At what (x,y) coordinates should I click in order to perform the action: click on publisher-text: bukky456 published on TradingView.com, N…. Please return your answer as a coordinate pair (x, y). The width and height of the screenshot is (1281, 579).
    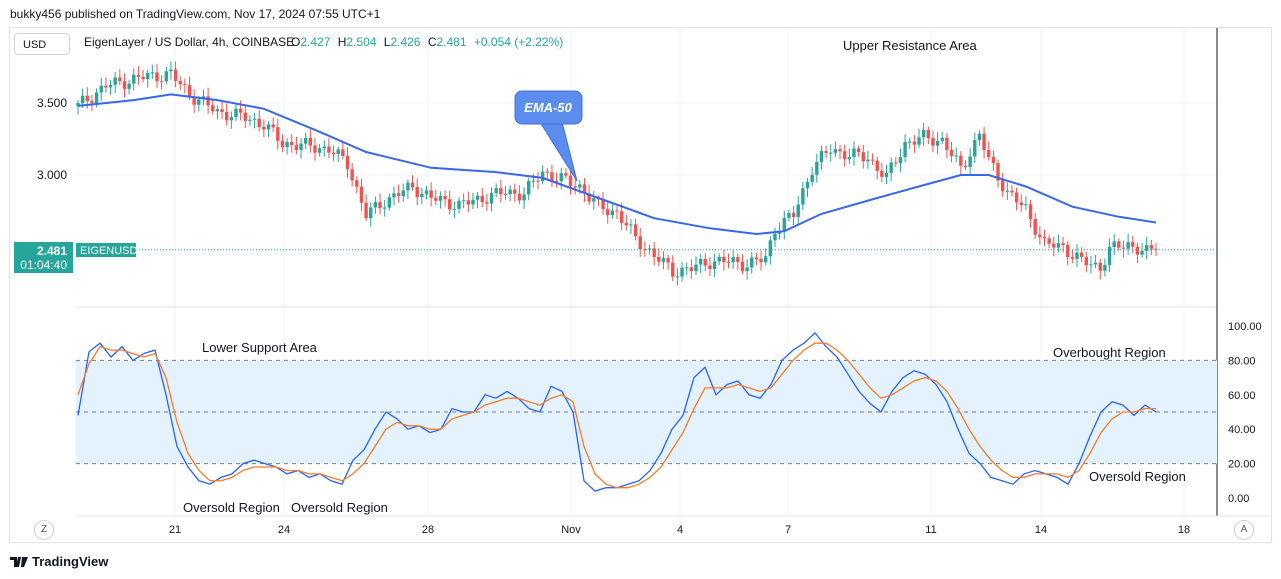
    Looking at the image, I should click on (195, 14).